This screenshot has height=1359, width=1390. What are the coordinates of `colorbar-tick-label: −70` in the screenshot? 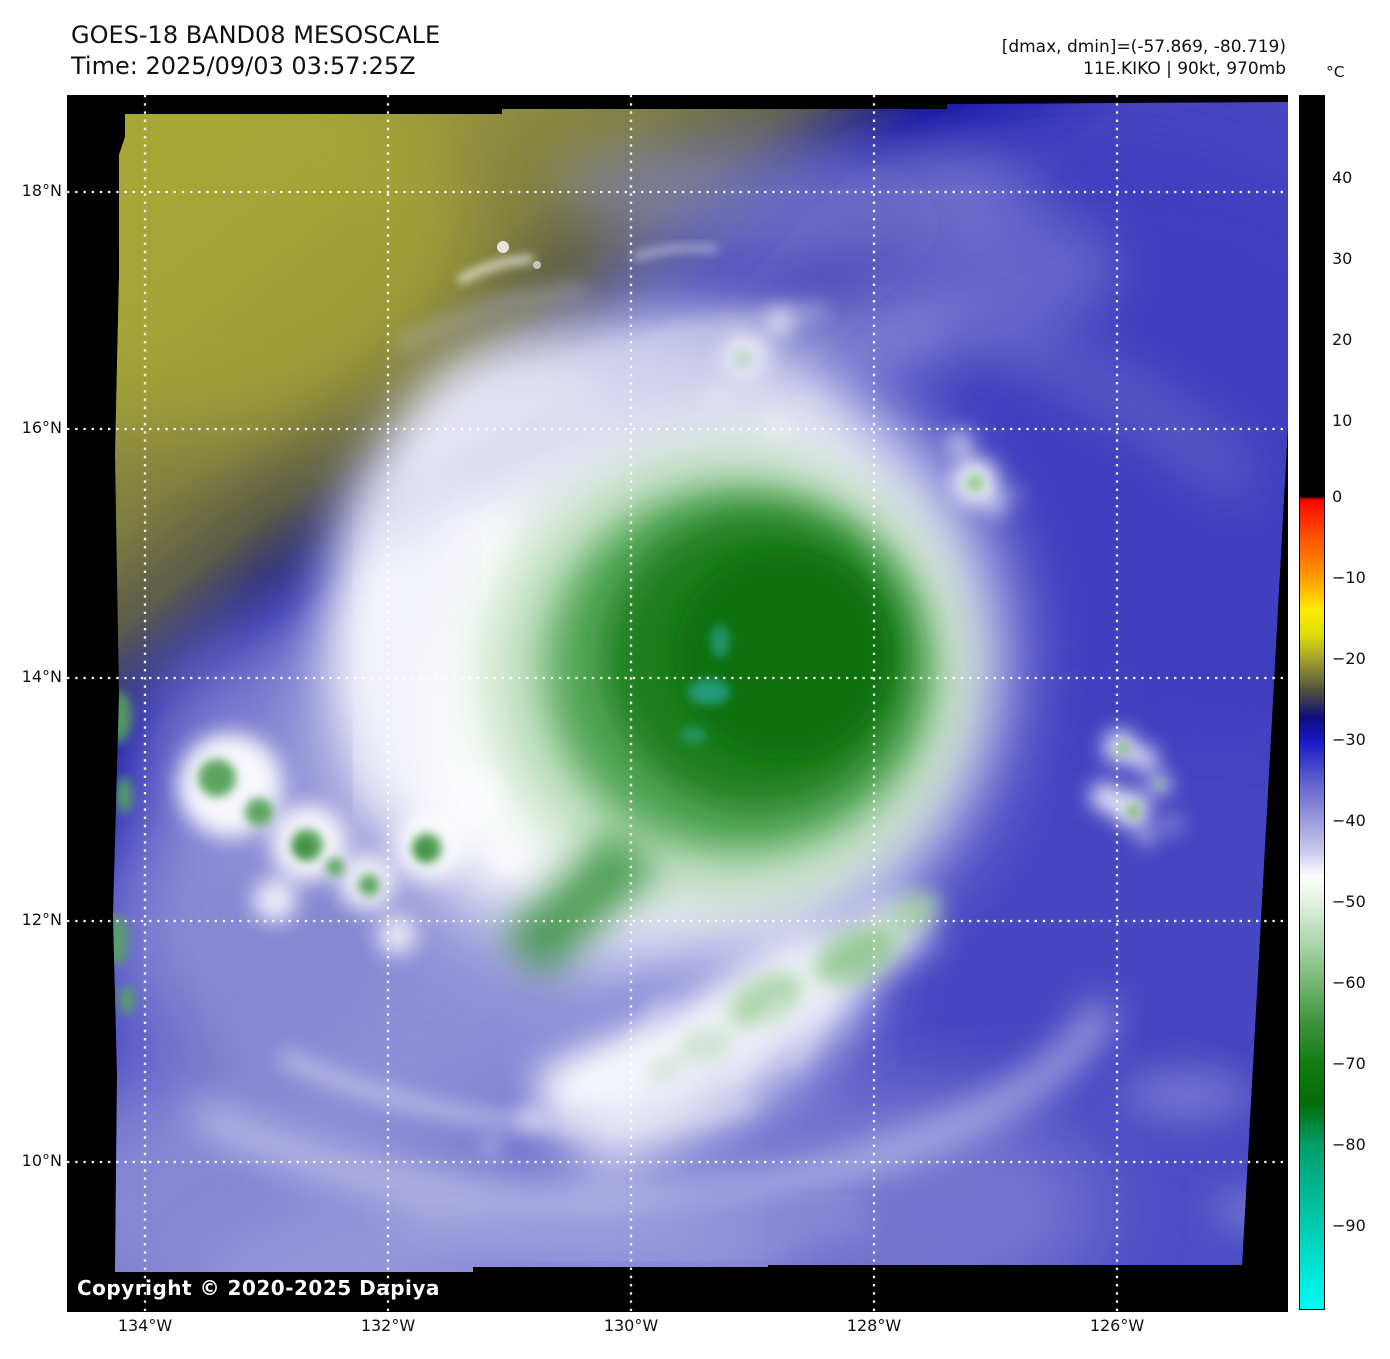 It's located at (1349, 1063).